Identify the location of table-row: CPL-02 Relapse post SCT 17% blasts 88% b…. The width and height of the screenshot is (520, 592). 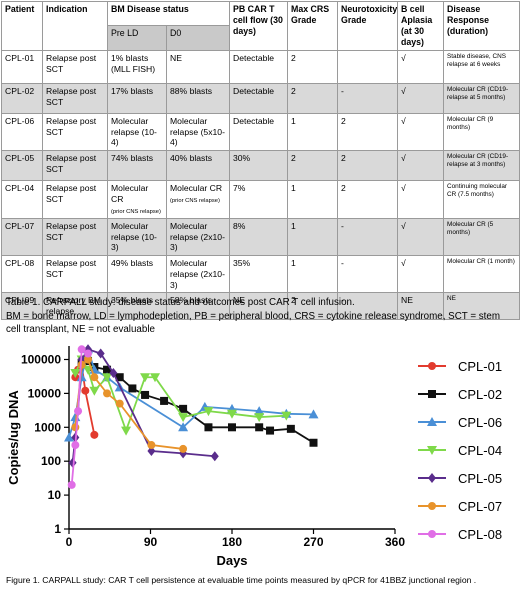
(260, 98).